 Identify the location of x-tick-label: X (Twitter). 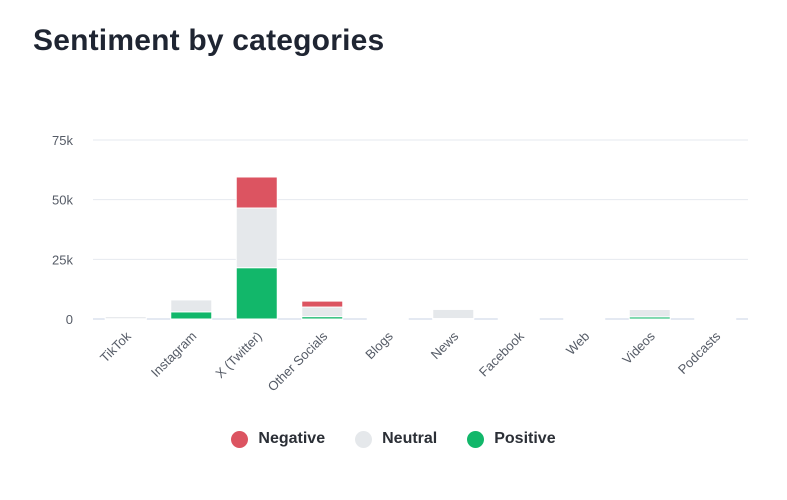
(238, 355).